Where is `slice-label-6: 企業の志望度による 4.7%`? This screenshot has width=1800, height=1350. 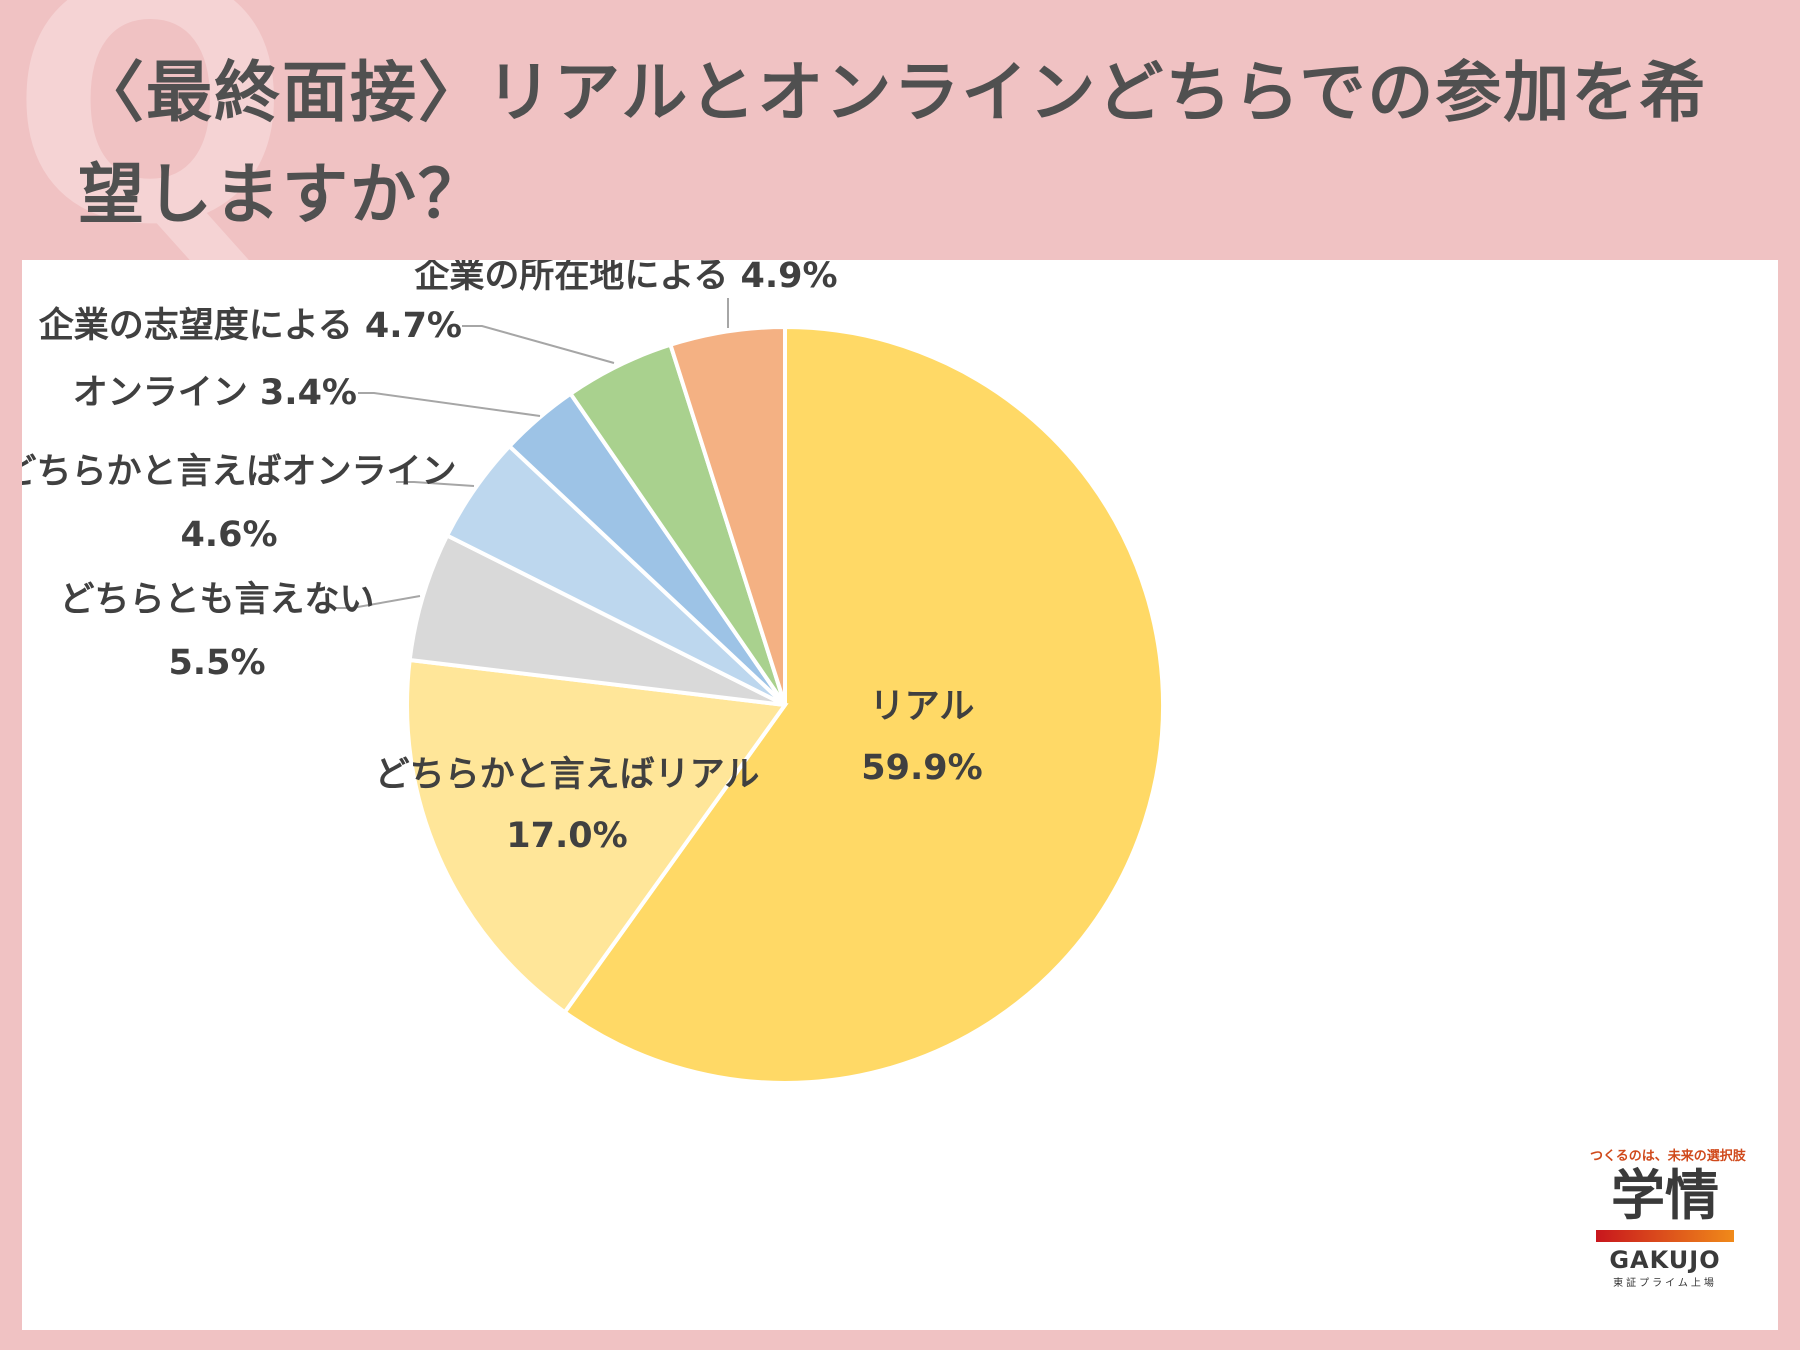 slice-label-6: 企業の志望度による 4.7% is located at coordinates (250, 325).